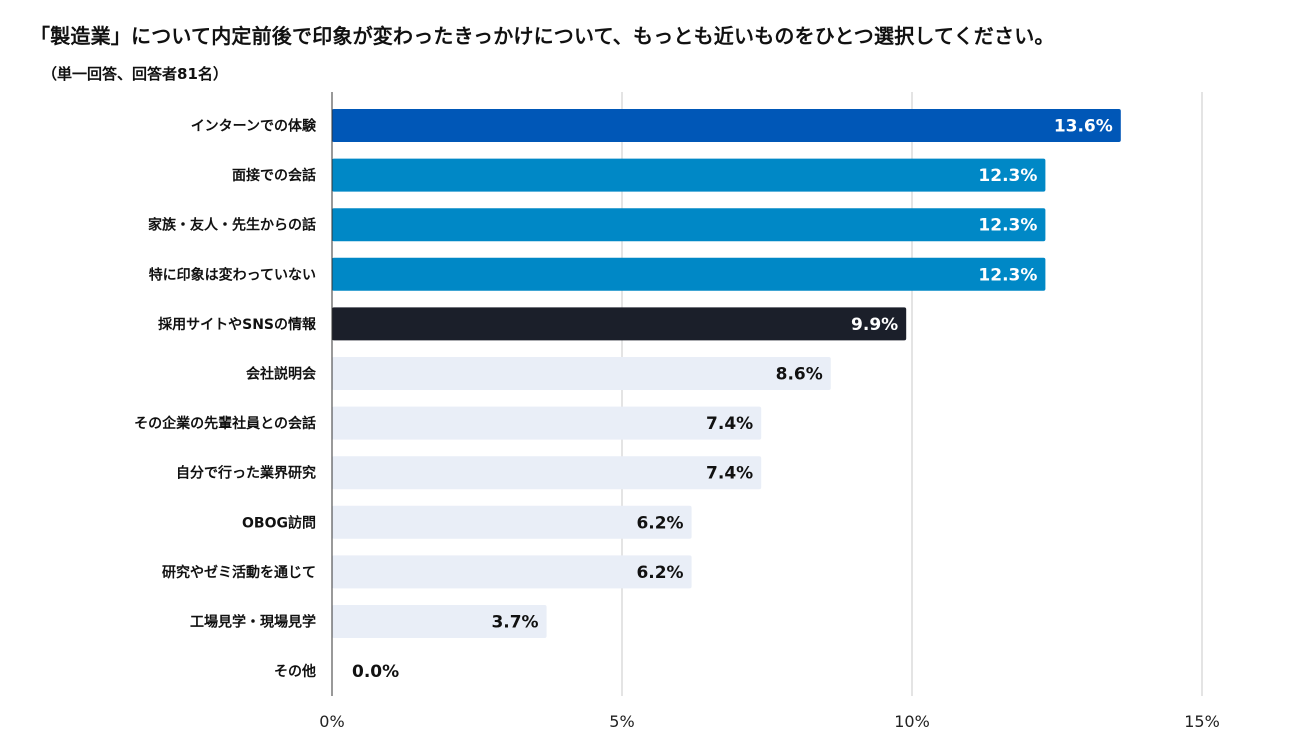  I want to click on x-tick-label-3: 15%, so click(1202, 721).